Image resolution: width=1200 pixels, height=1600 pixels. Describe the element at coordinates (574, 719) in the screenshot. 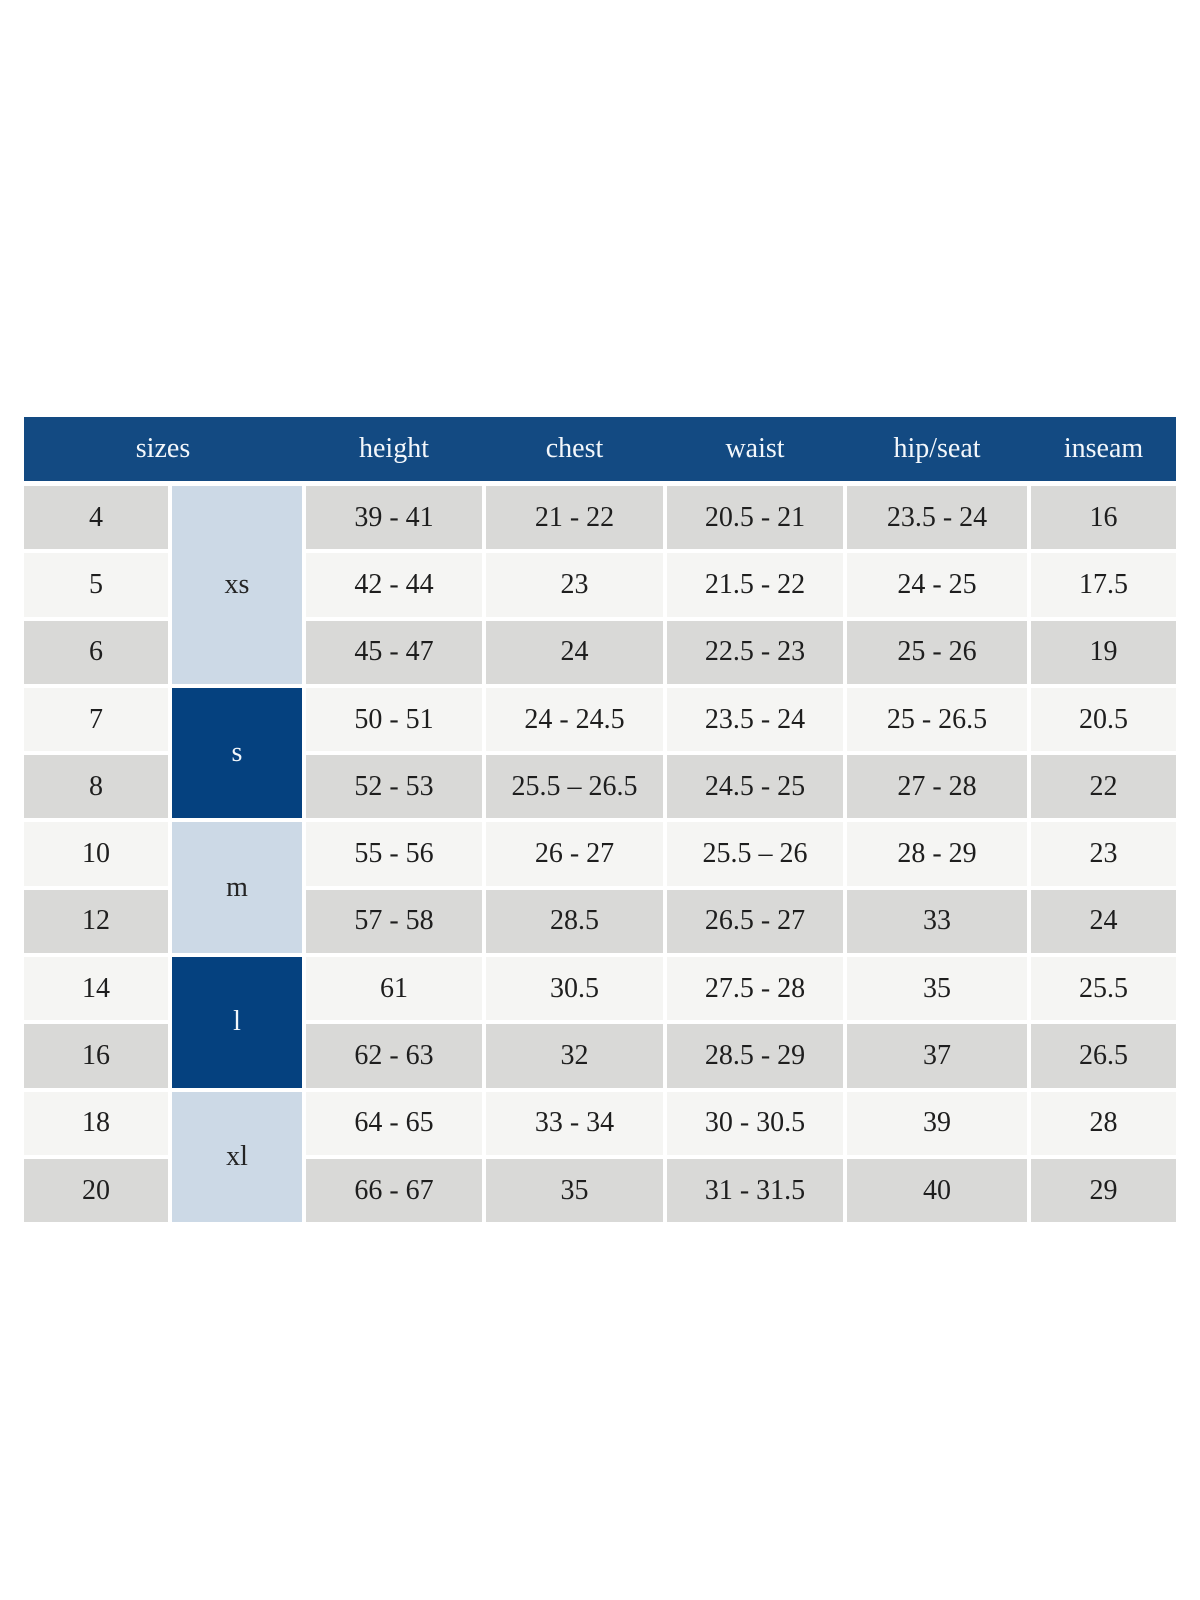

I see `chest-cell: 24 - 24.5` at that location.